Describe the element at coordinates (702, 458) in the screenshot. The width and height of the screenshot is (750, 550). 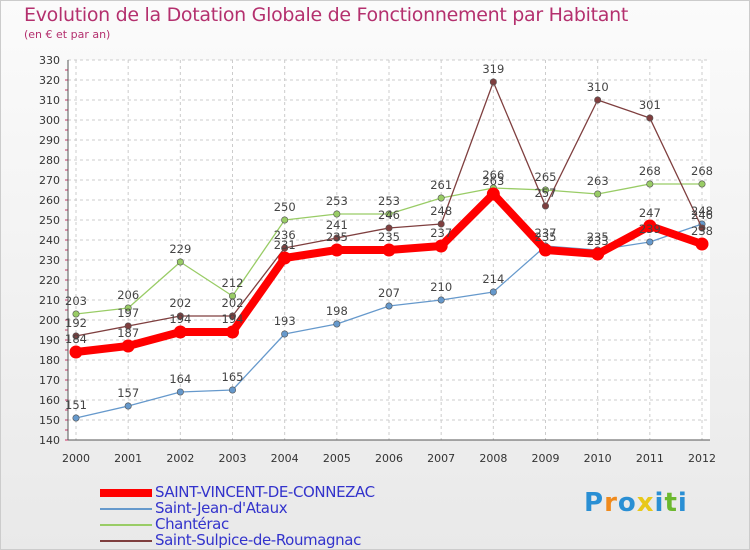
I see `x-tick-label: 2012` at that location.